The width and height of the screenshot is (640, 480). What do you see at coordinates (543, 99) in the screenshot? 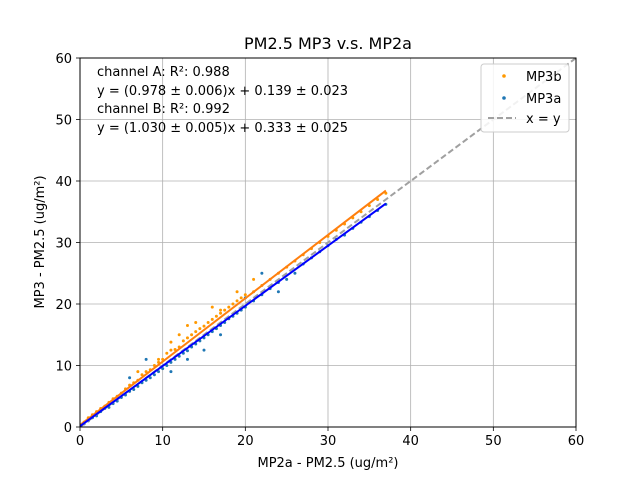
I see `legend-label-mp3a: MP3a` at bounding box center [543, 99].